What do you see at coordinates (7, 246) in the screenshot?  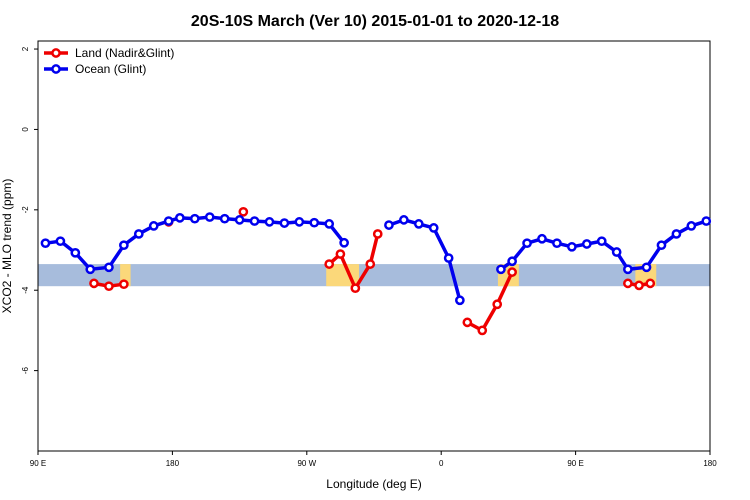 I see `y-axis-label: XCO2 - MLO trend (ppm)` at bounding box center [7, 246].